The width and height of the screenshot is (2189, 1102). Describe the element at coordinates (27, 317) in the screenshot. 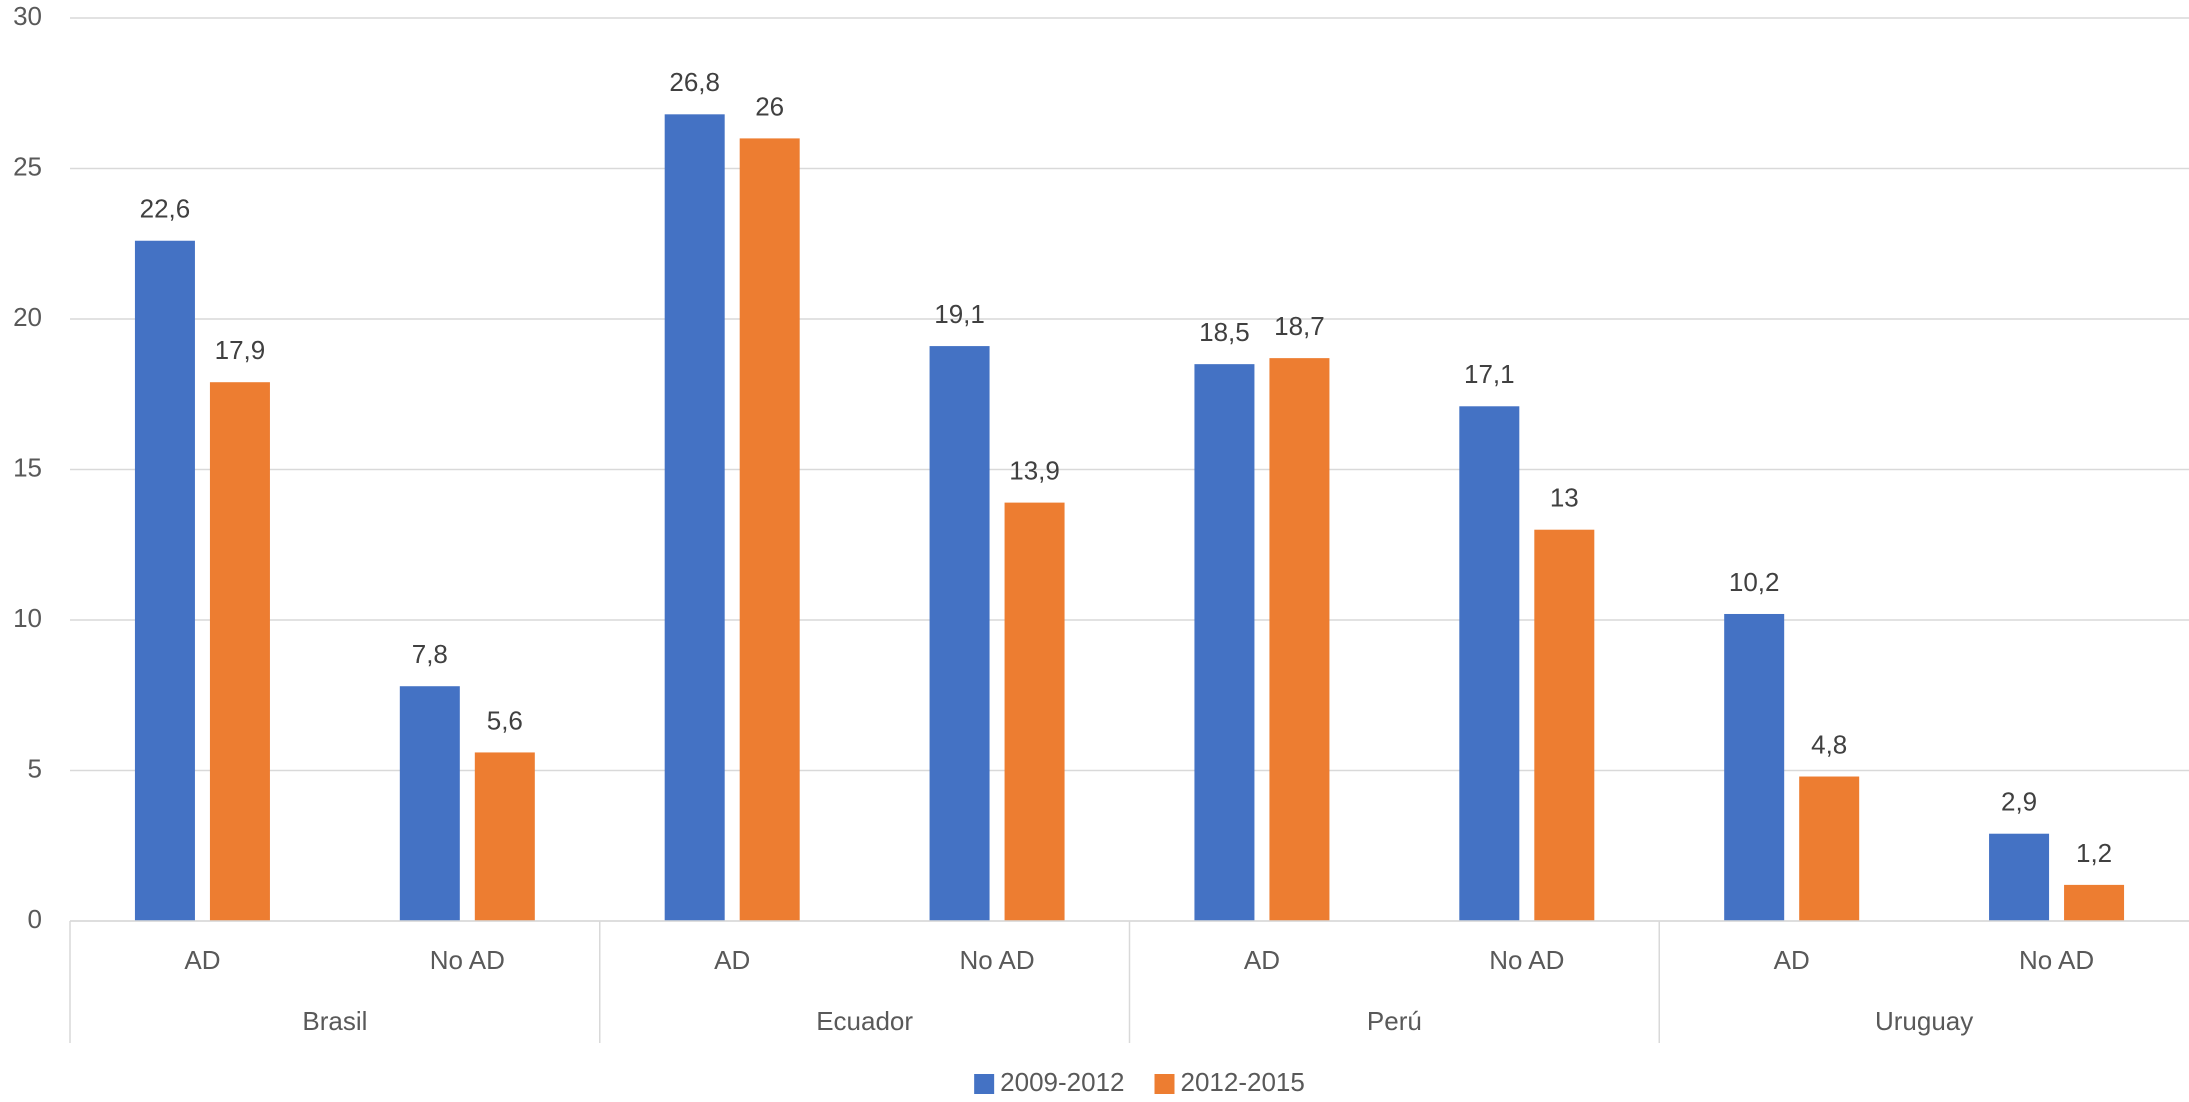

I see `y-tick-label: 20` at that location.